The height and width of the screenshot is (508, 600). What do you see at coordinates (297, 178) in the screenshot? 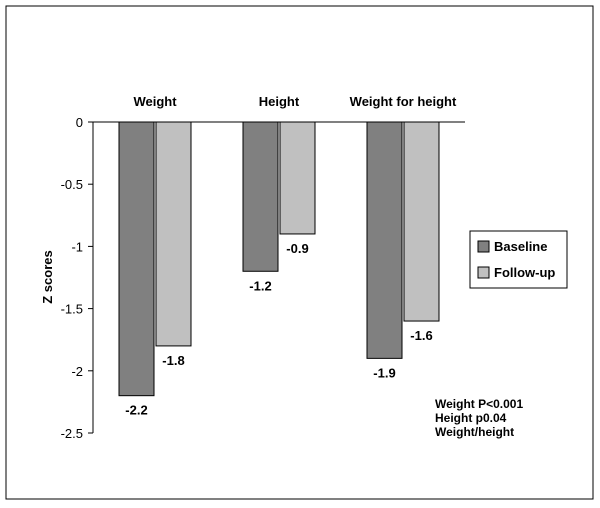
I see `bar-follow-up-height` at bounding box center [297, 178].